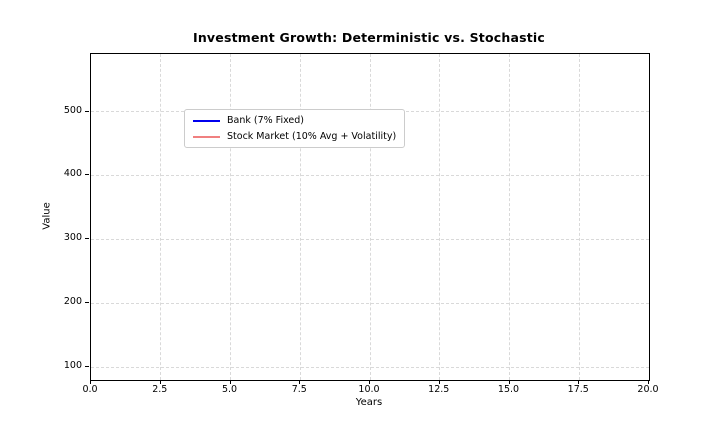  I want to click on y-tick-label: 500, so click(72, 110).